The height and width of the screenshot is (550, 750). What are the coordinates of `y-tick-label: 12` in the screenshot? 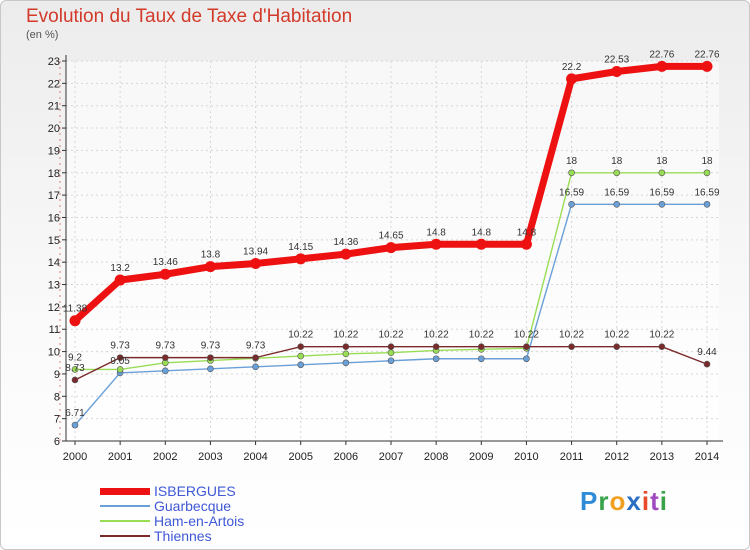 It's located at (54, 308).